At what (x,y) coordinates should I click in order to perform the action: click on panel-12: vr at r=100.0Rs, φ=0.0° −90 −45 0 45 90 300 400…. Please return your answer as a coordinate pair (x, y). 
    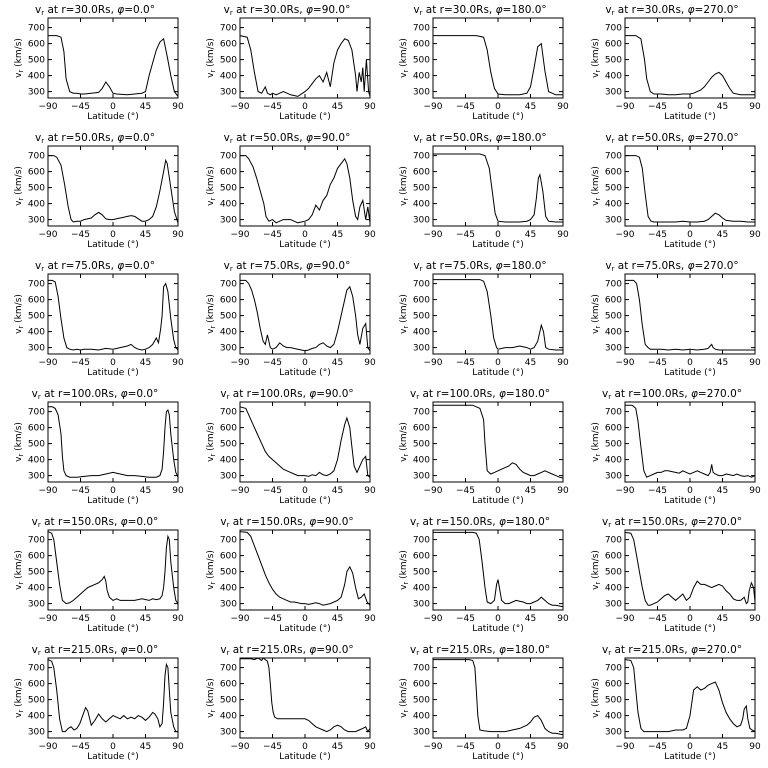
    Looking at the image, I should click on (99, 447).